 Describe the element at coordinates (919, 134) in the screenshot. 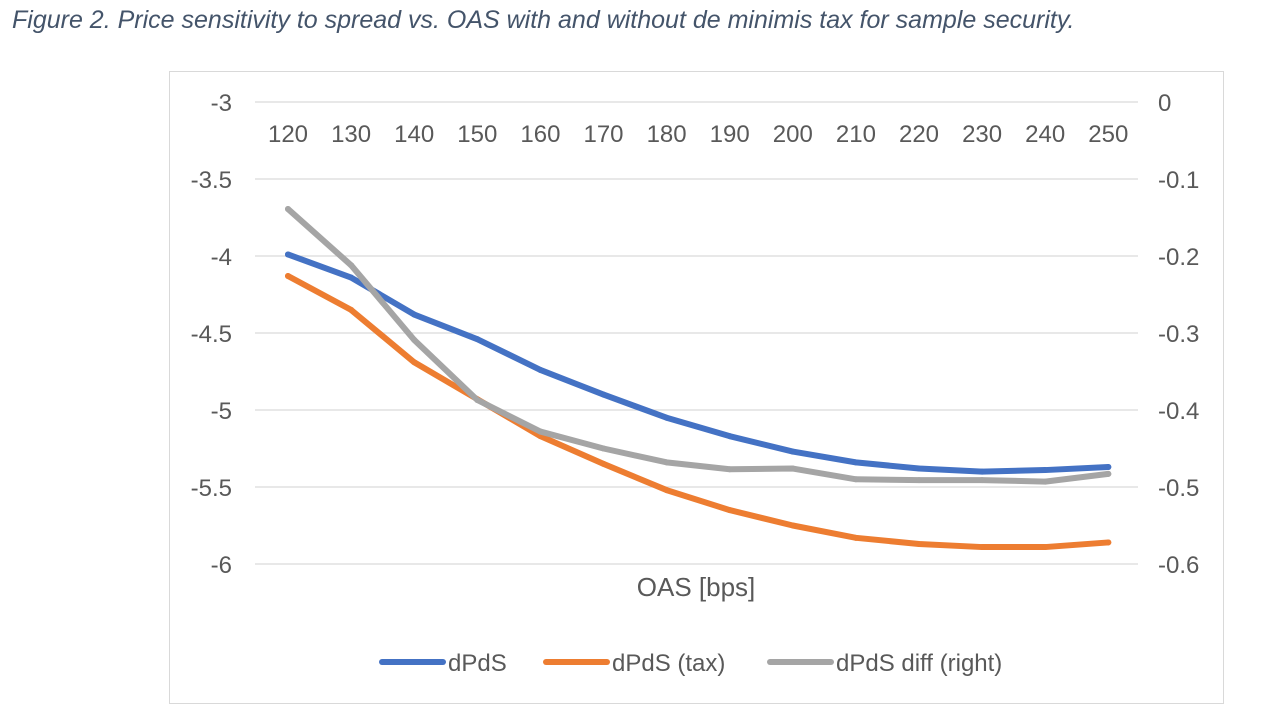

I see `x-tick-label: 220` at that location.